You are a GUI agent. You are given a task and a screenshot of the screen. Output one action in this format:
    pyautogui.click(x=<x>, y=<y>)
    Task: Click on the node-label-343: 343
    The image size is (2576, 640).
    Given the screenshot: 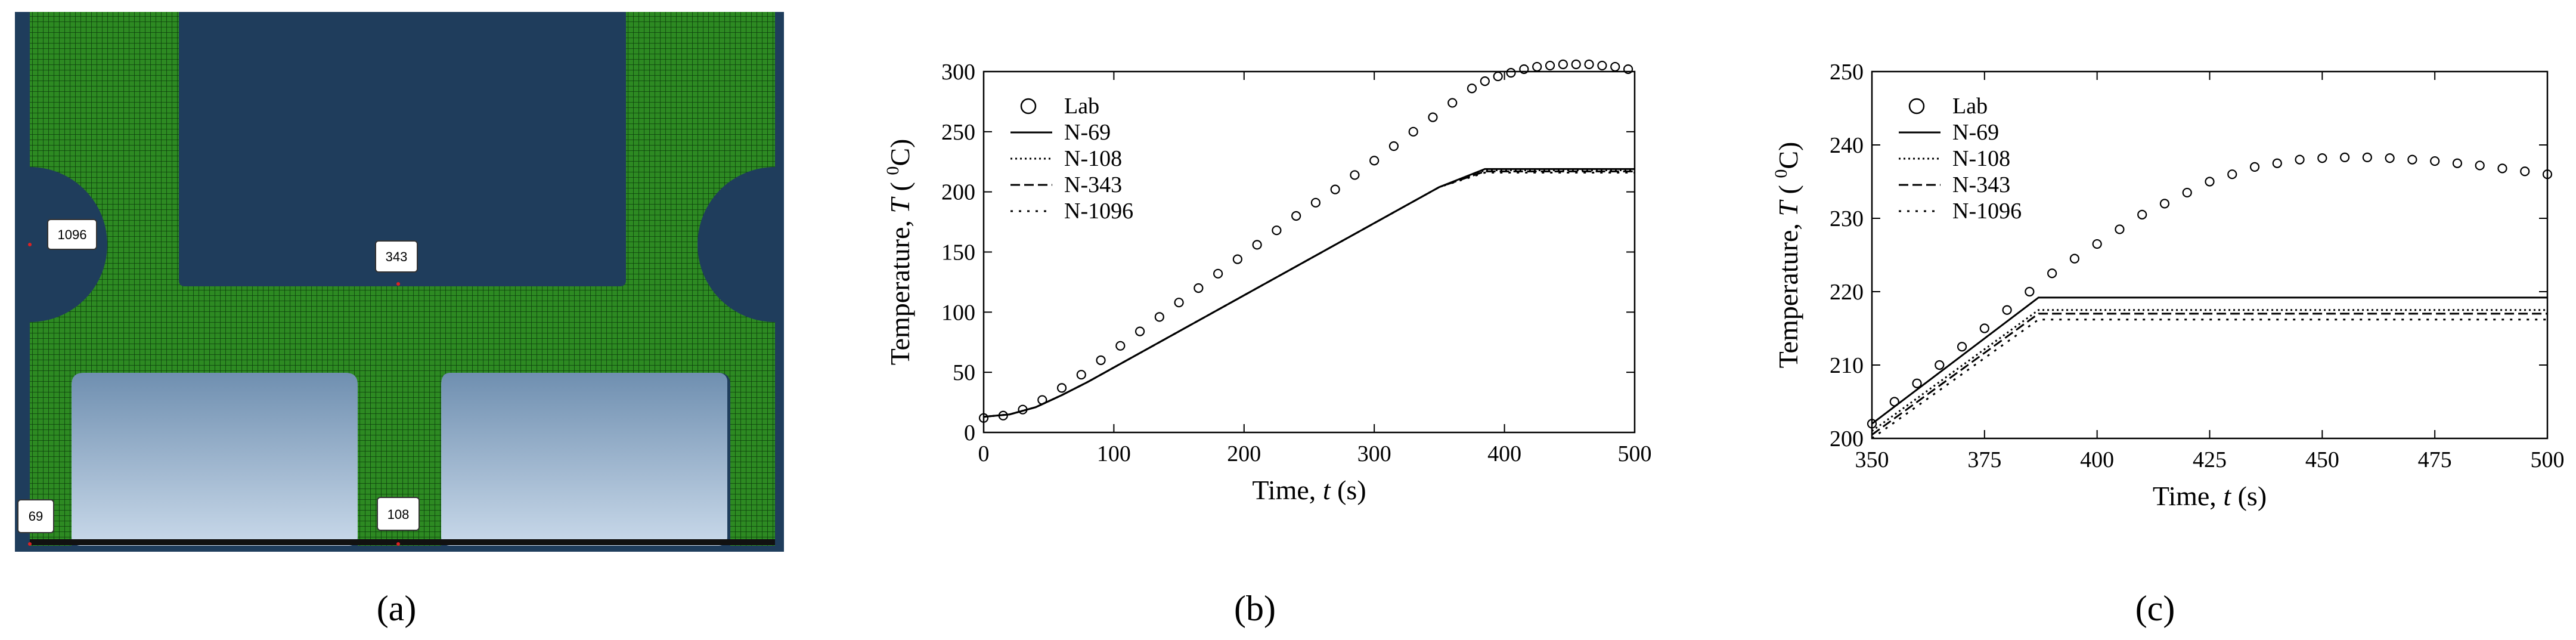 What is the action you would take?
    pyautogui.click(x=396, y=256)
    